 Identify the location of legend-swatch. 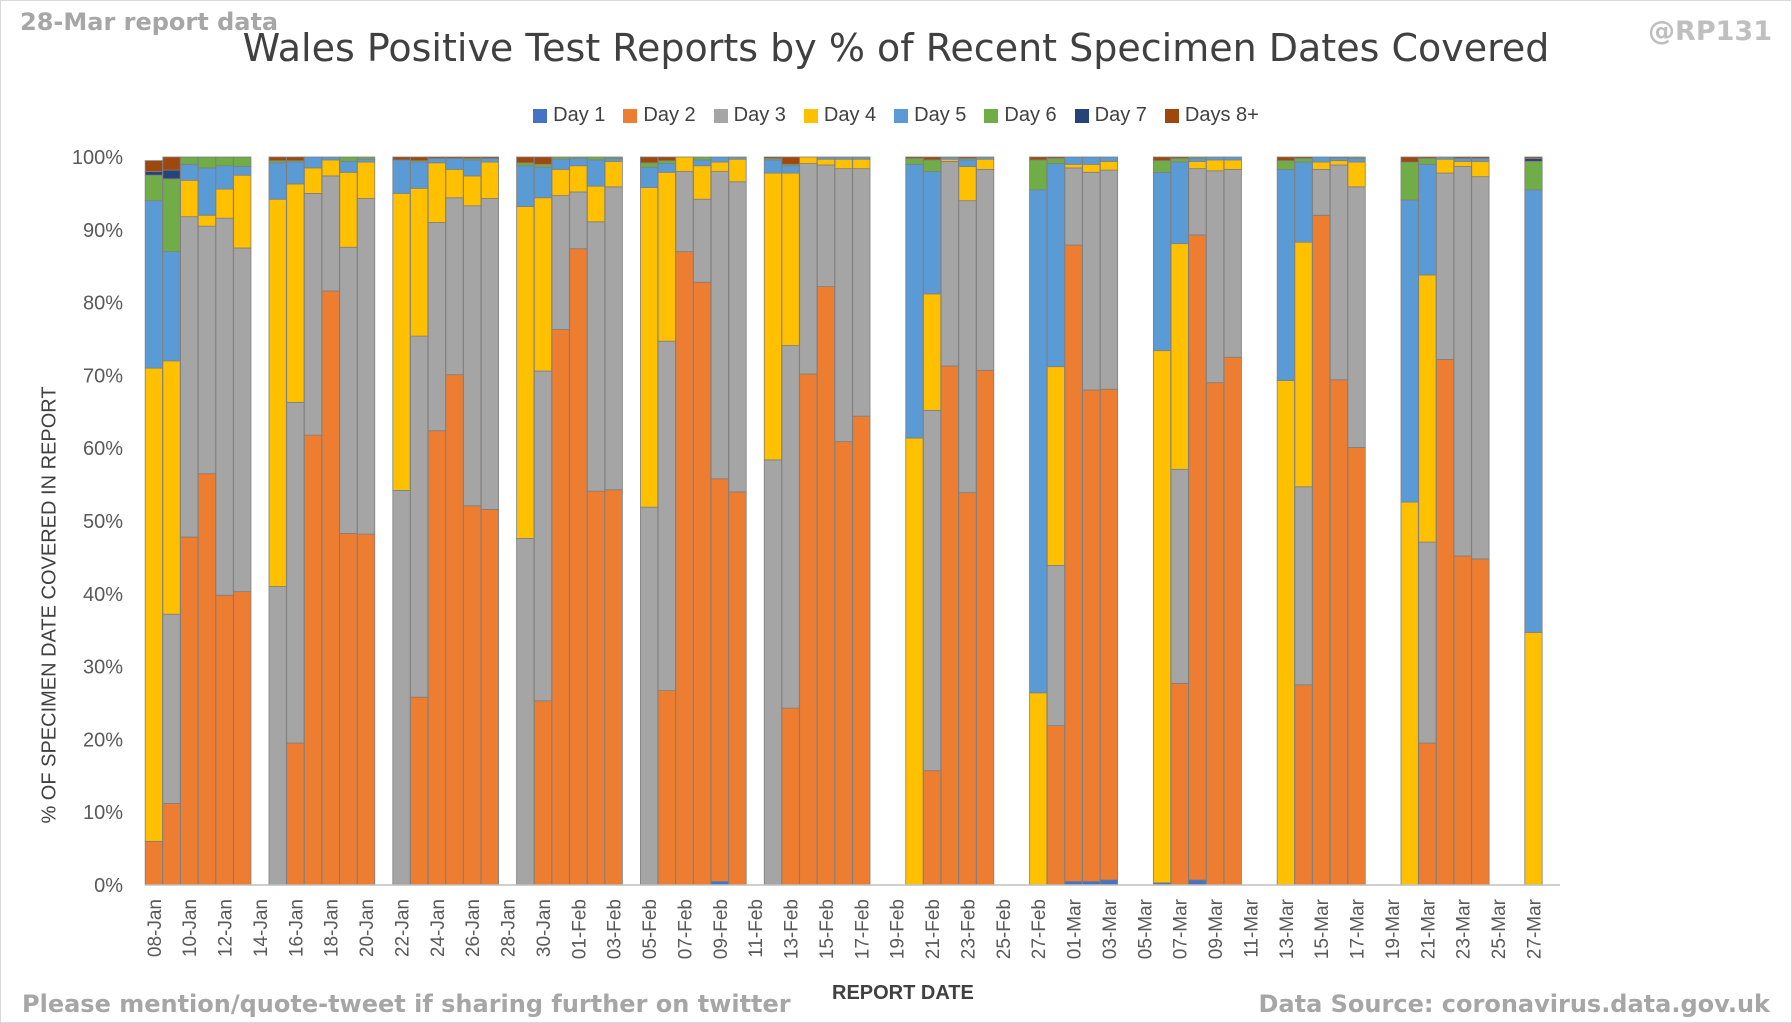
(810, 115).